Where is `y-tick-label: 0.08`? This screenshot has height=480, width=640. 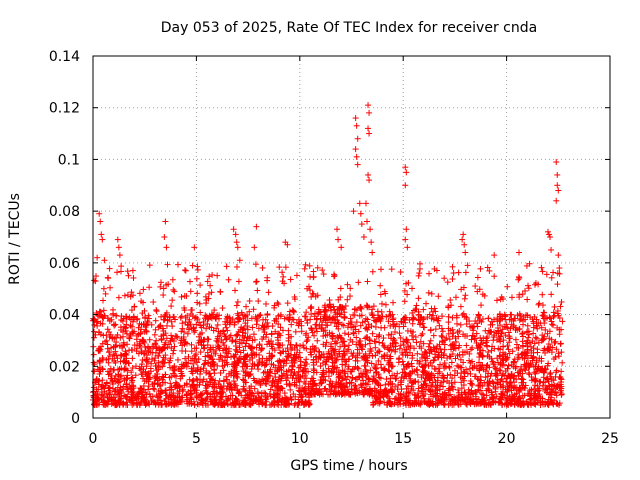 y-tick-label: 0.08 is located at coordinates (64, 212).